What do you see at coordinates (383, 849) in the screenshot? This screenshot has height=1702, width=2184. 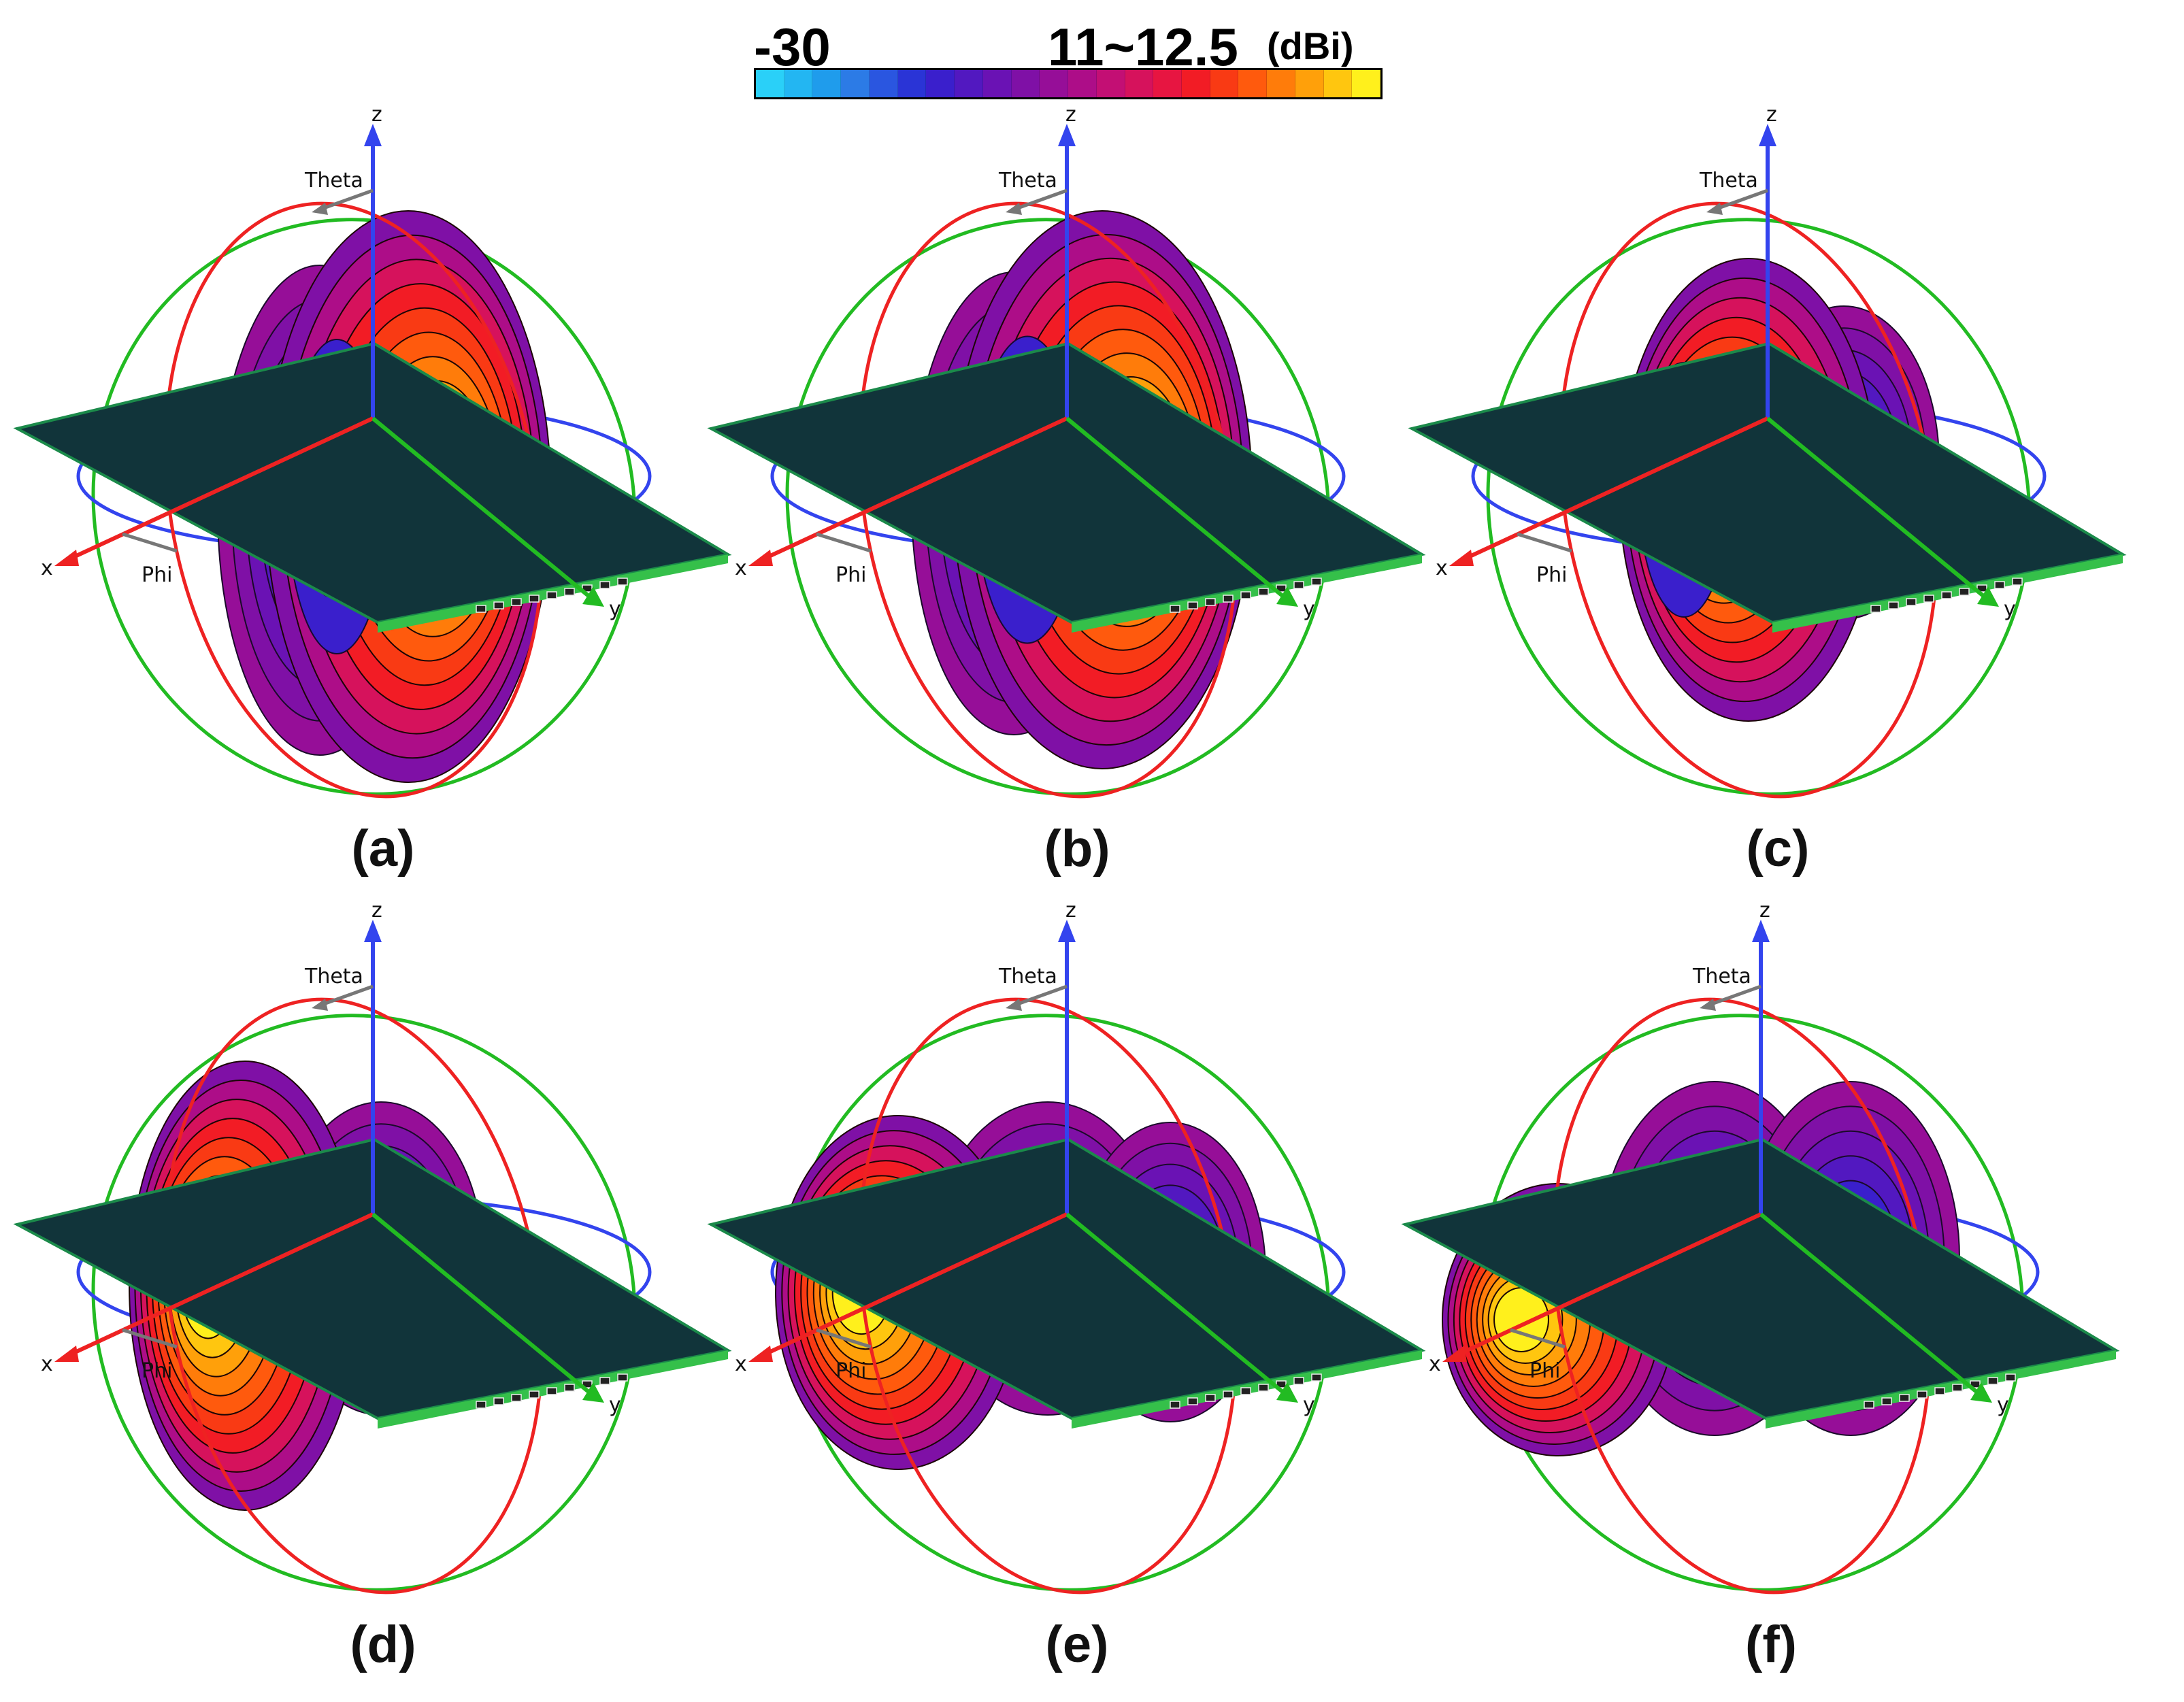 I see `panel-label: (a)` at bounding box center [383, 849].